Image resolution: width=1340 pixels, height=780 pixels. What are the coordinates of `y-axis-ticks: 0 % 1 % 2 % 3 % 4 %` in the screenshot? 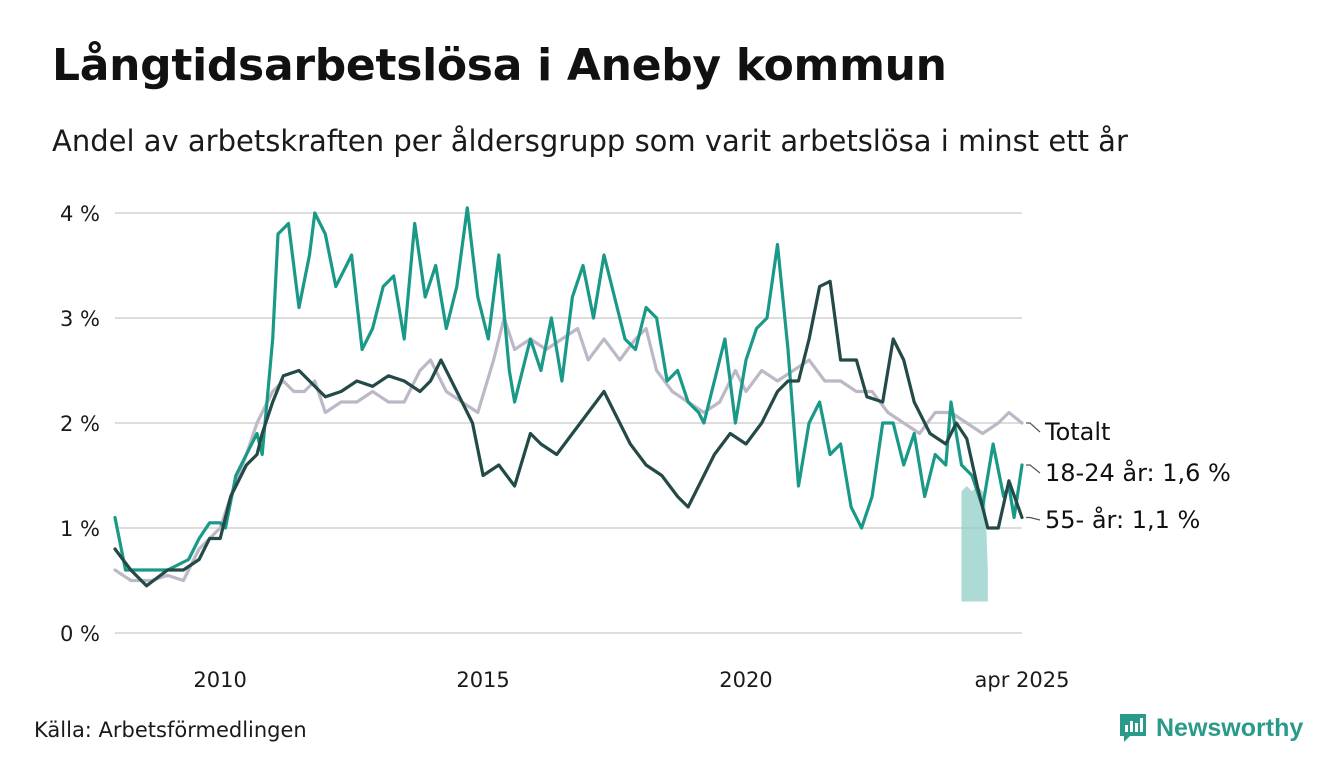 It's located at (80, 424).